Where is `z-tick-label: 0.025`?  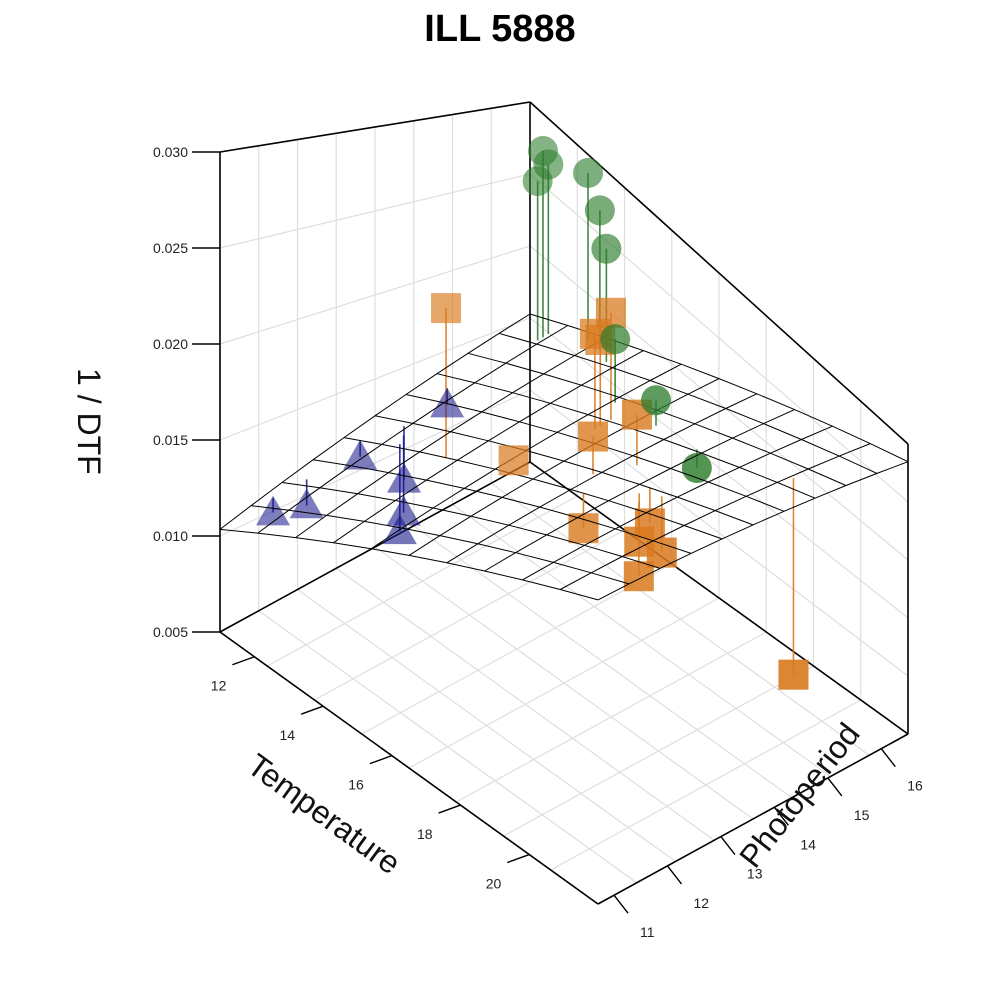 z-tick-label: 0.025 is located at coordinates (170, 248).